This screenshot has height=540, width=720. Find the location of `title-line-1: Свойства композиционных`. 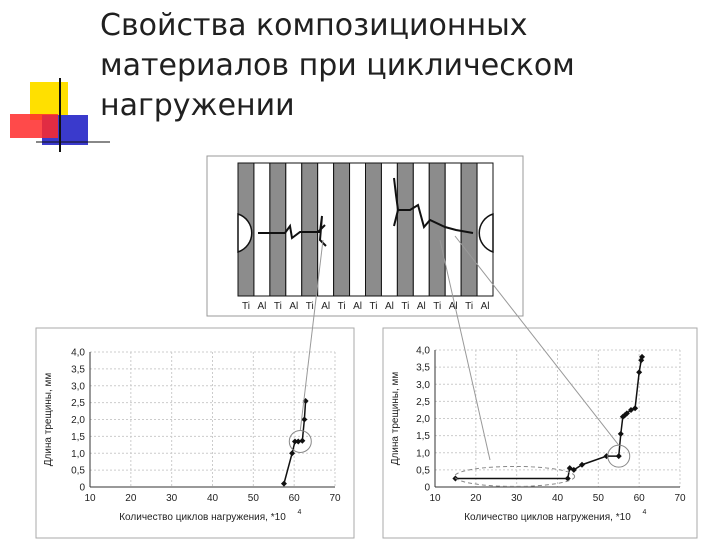

title-line-1: Свойства композиционных is located at coordinates (314, 25).